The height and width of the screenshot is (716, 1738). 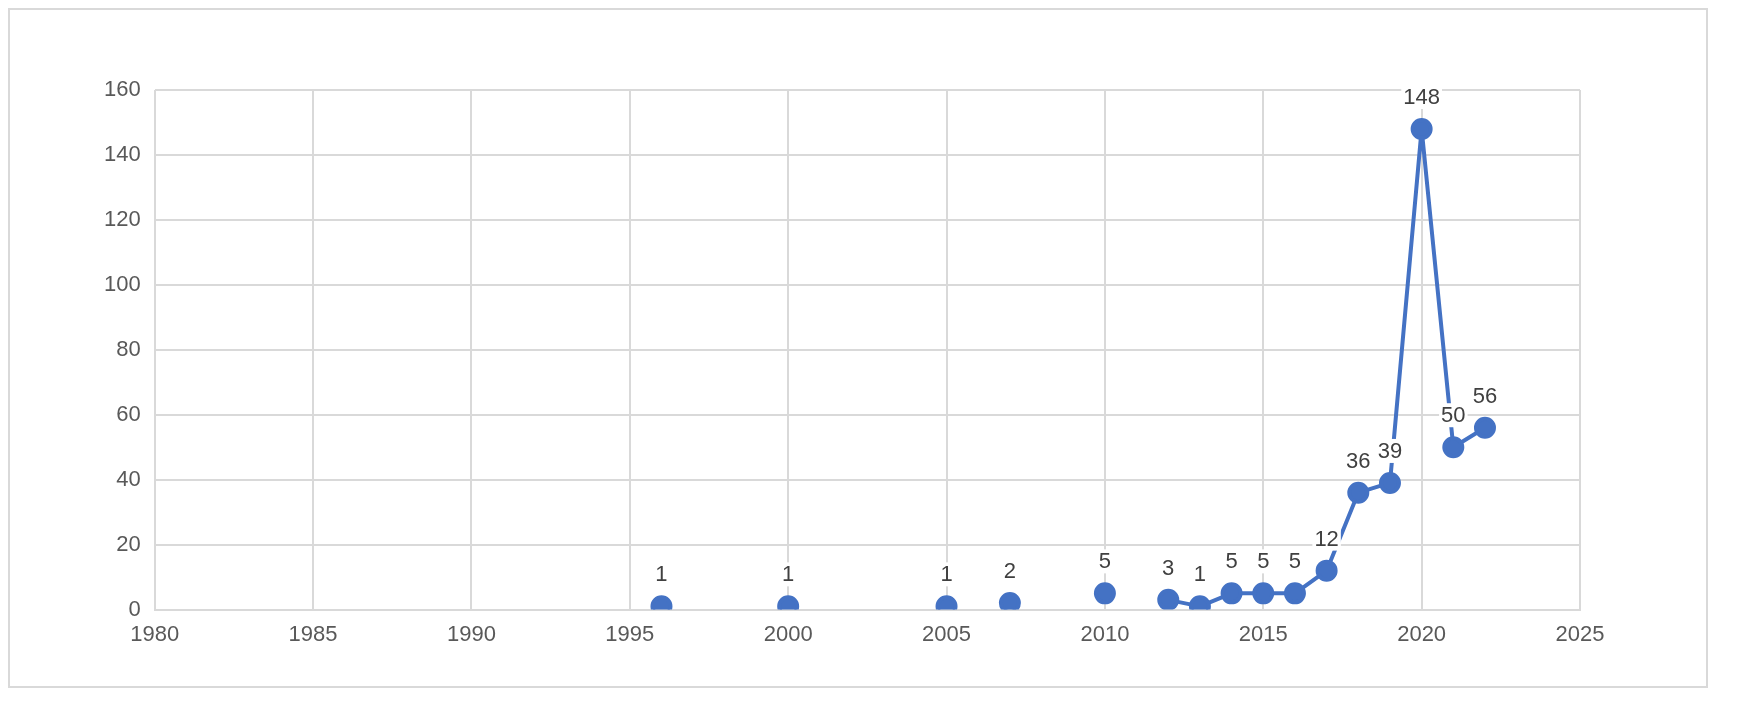 What do you see at coordinates (128, 478) in the screenshot?
I see `y-tick-label: 40` at bounding box center [128, 478].